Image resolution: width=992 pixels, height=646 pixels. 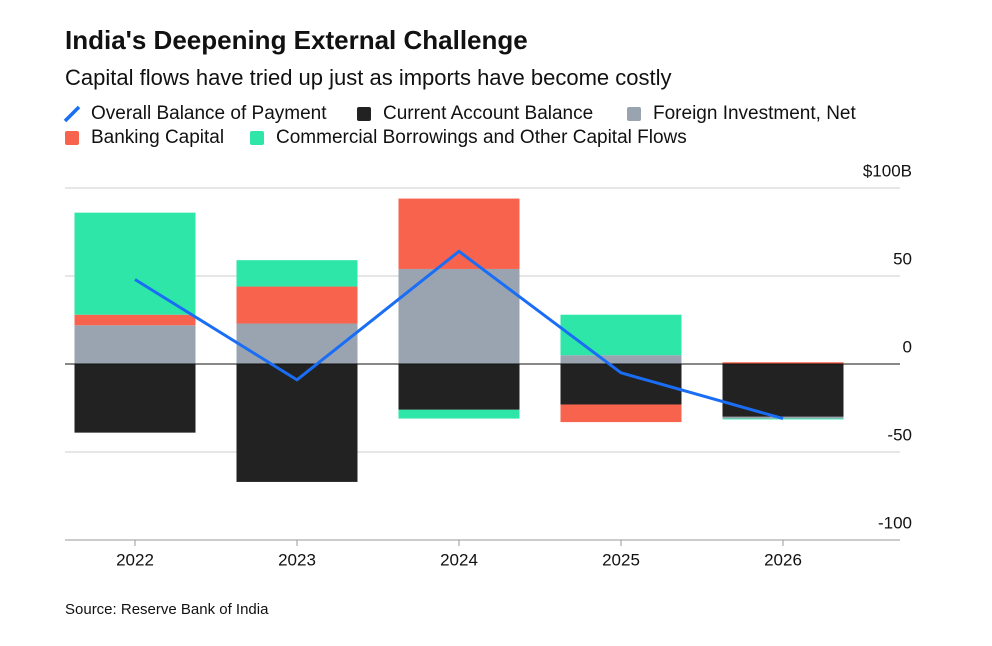 I want to click on legend-label: Current Account Balance, so click(x=488, y=113).